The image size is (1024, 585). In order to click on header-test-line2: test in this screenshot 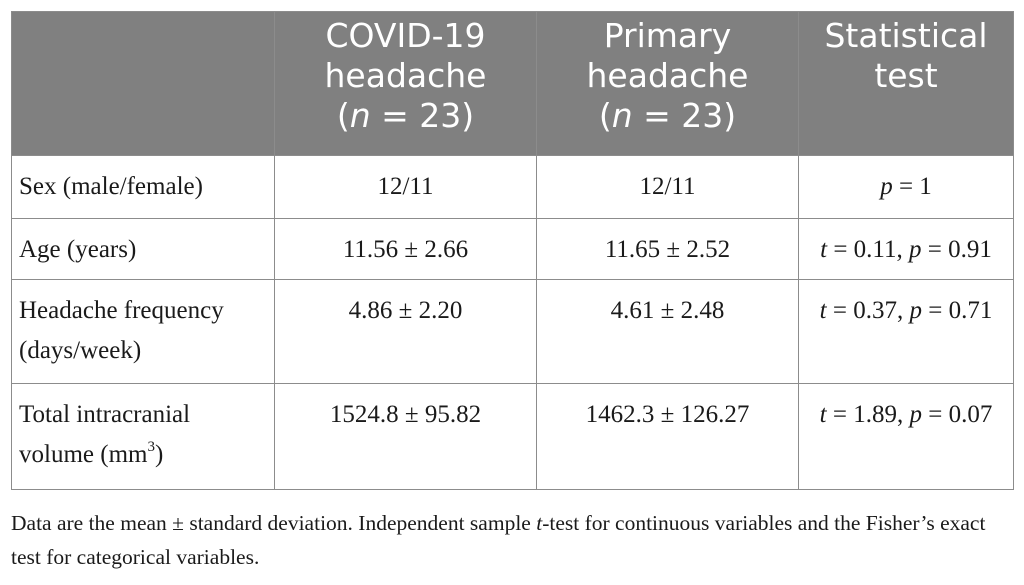, I will do `click(906, 75)`.